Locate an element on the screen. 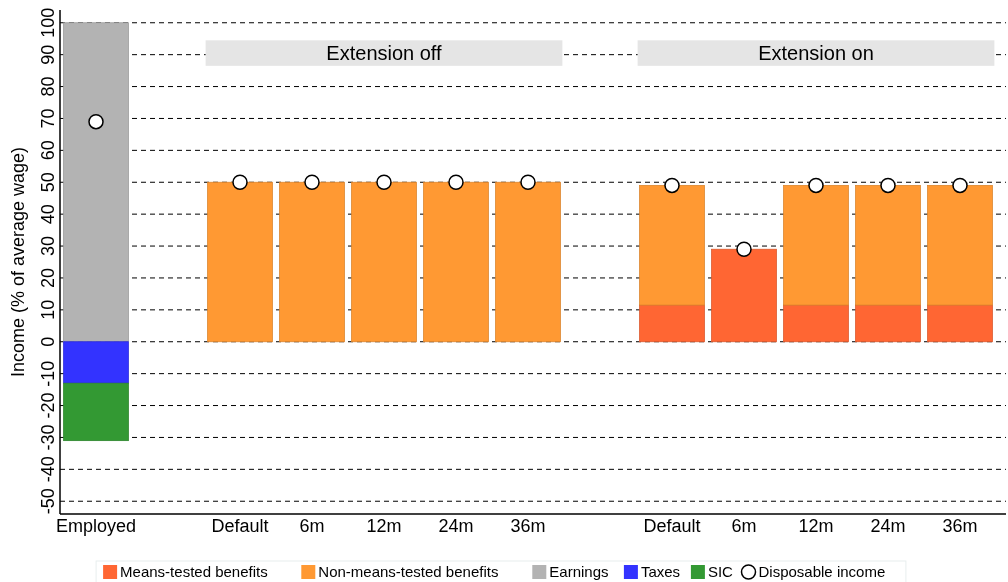  y-tick-label: 60 is located at coordinates (48, 150).